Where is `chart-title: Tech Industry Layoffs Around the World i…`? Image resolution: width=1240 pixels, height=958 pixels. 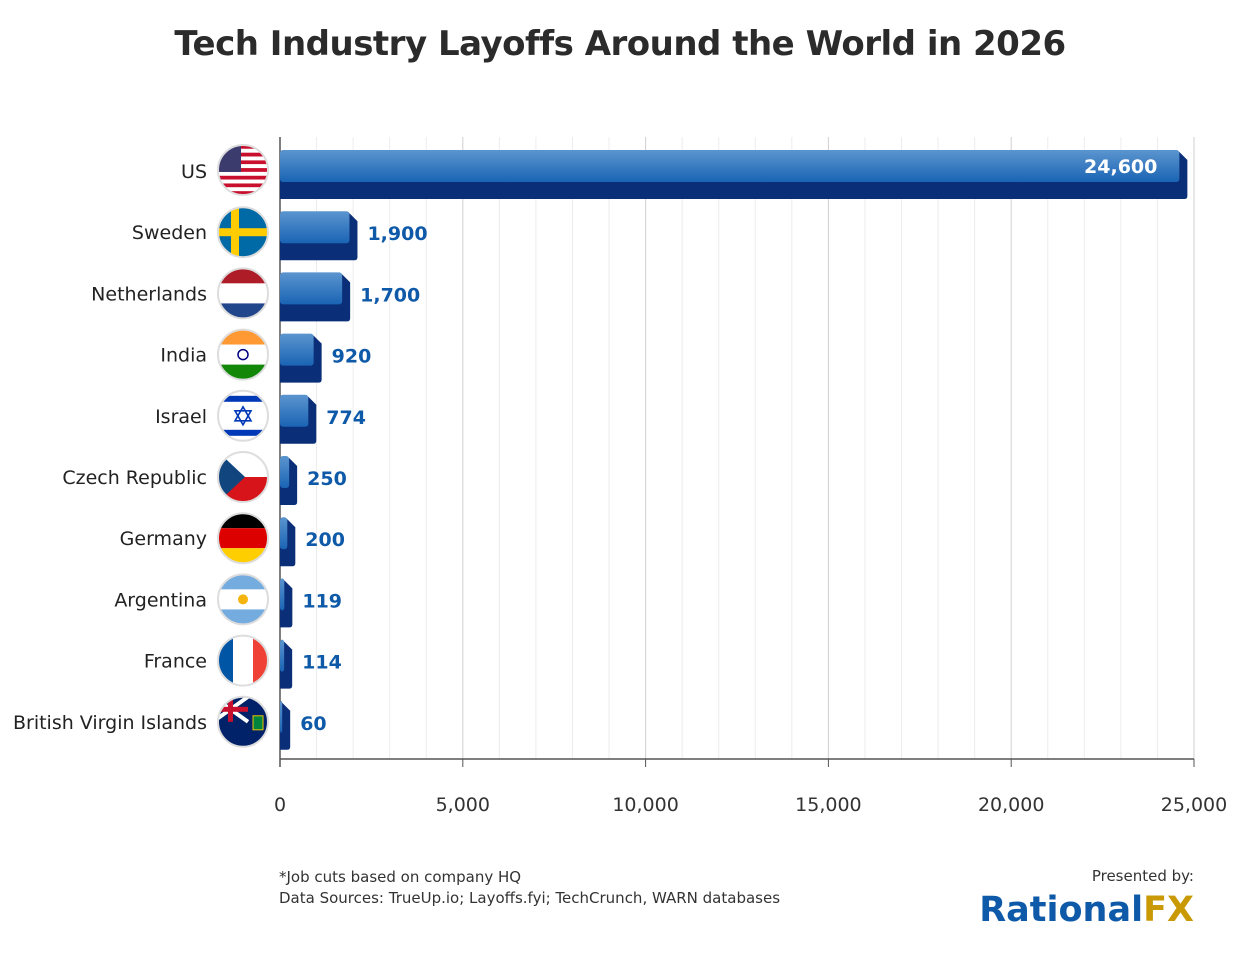
chart-title: Tech Industry Layoffs Around the World i… is located at coordinates (620, 44).